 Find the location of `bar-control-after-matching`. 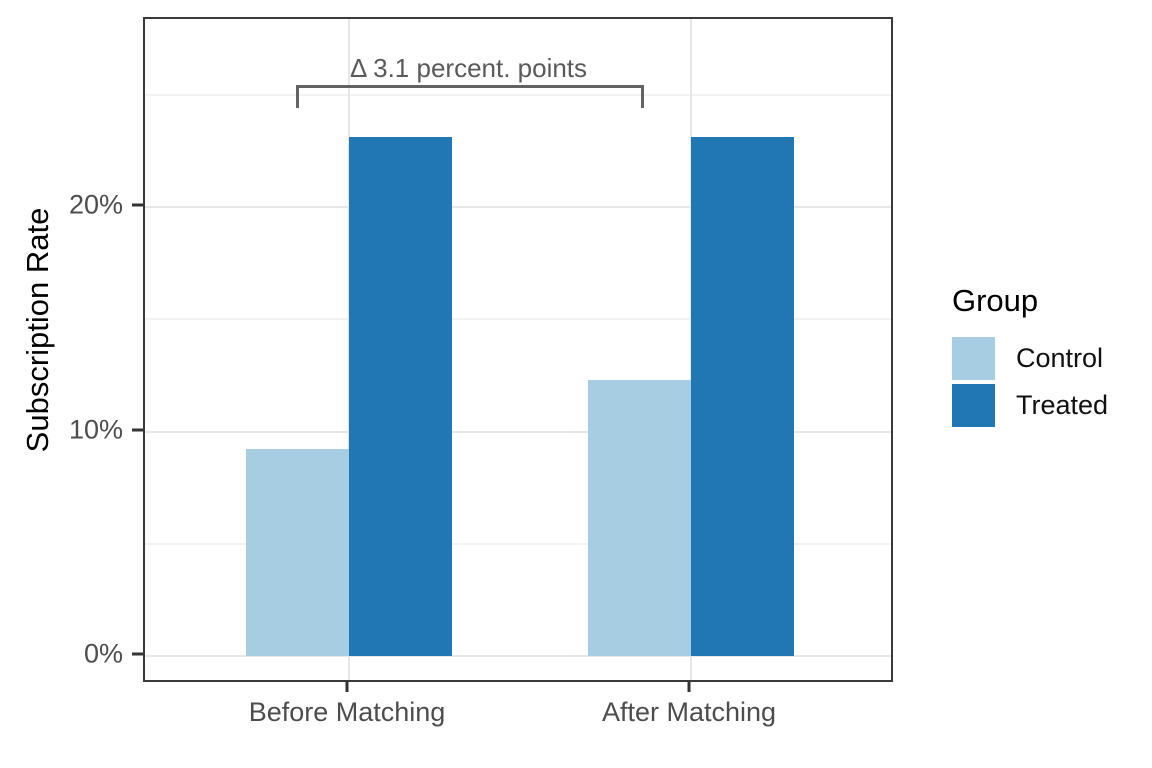

bar-control-after-matching is located at coordinates (639, 517).